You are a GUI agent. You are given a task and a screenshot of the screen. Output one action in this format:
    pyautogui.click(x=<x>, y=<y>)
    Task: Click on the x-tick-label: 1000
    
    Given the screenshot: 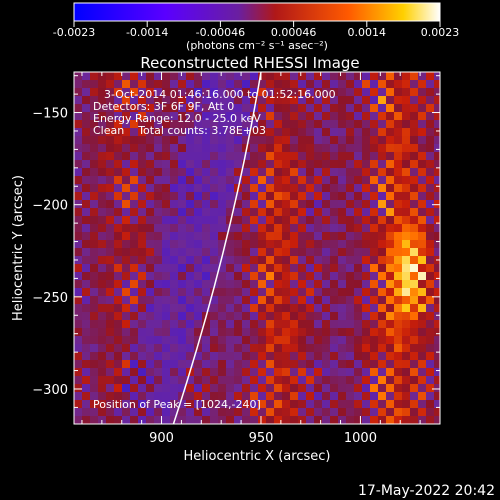 What is the action you would take?
    pyautogui.click(x=360, y=438)
    